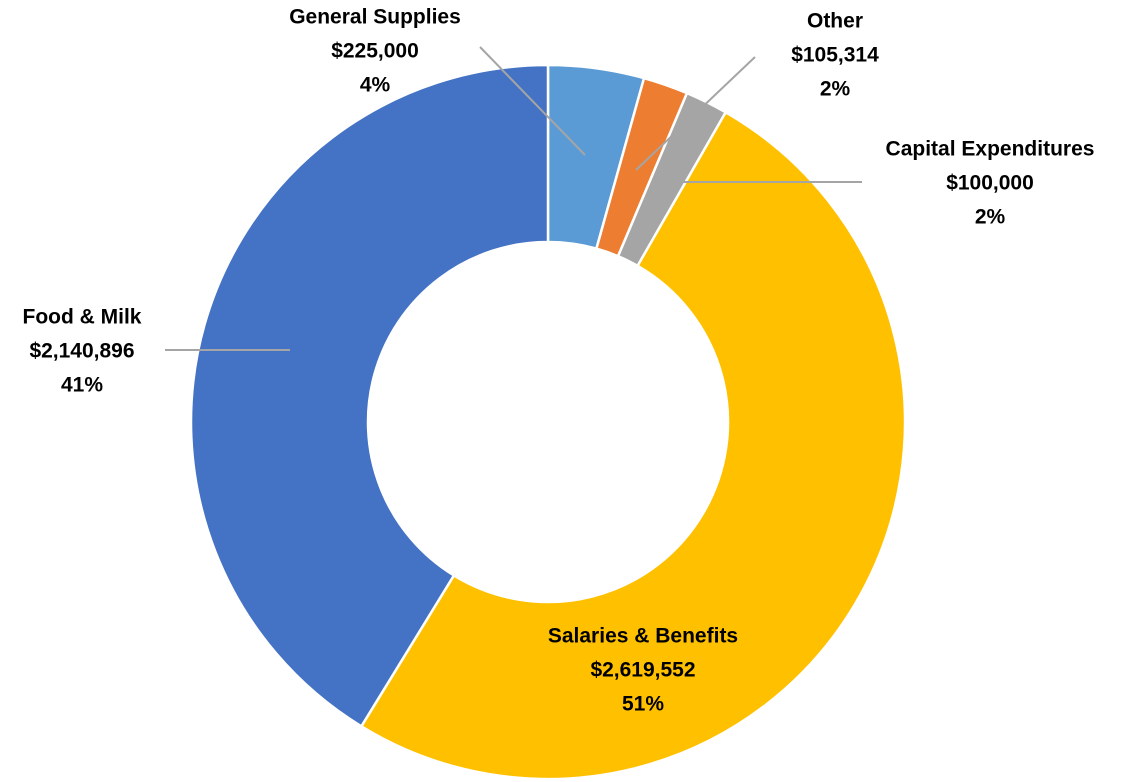  Describe the element at coordinates (643, 704) in the screenshot. I see `percent-label: 51%` at that location.